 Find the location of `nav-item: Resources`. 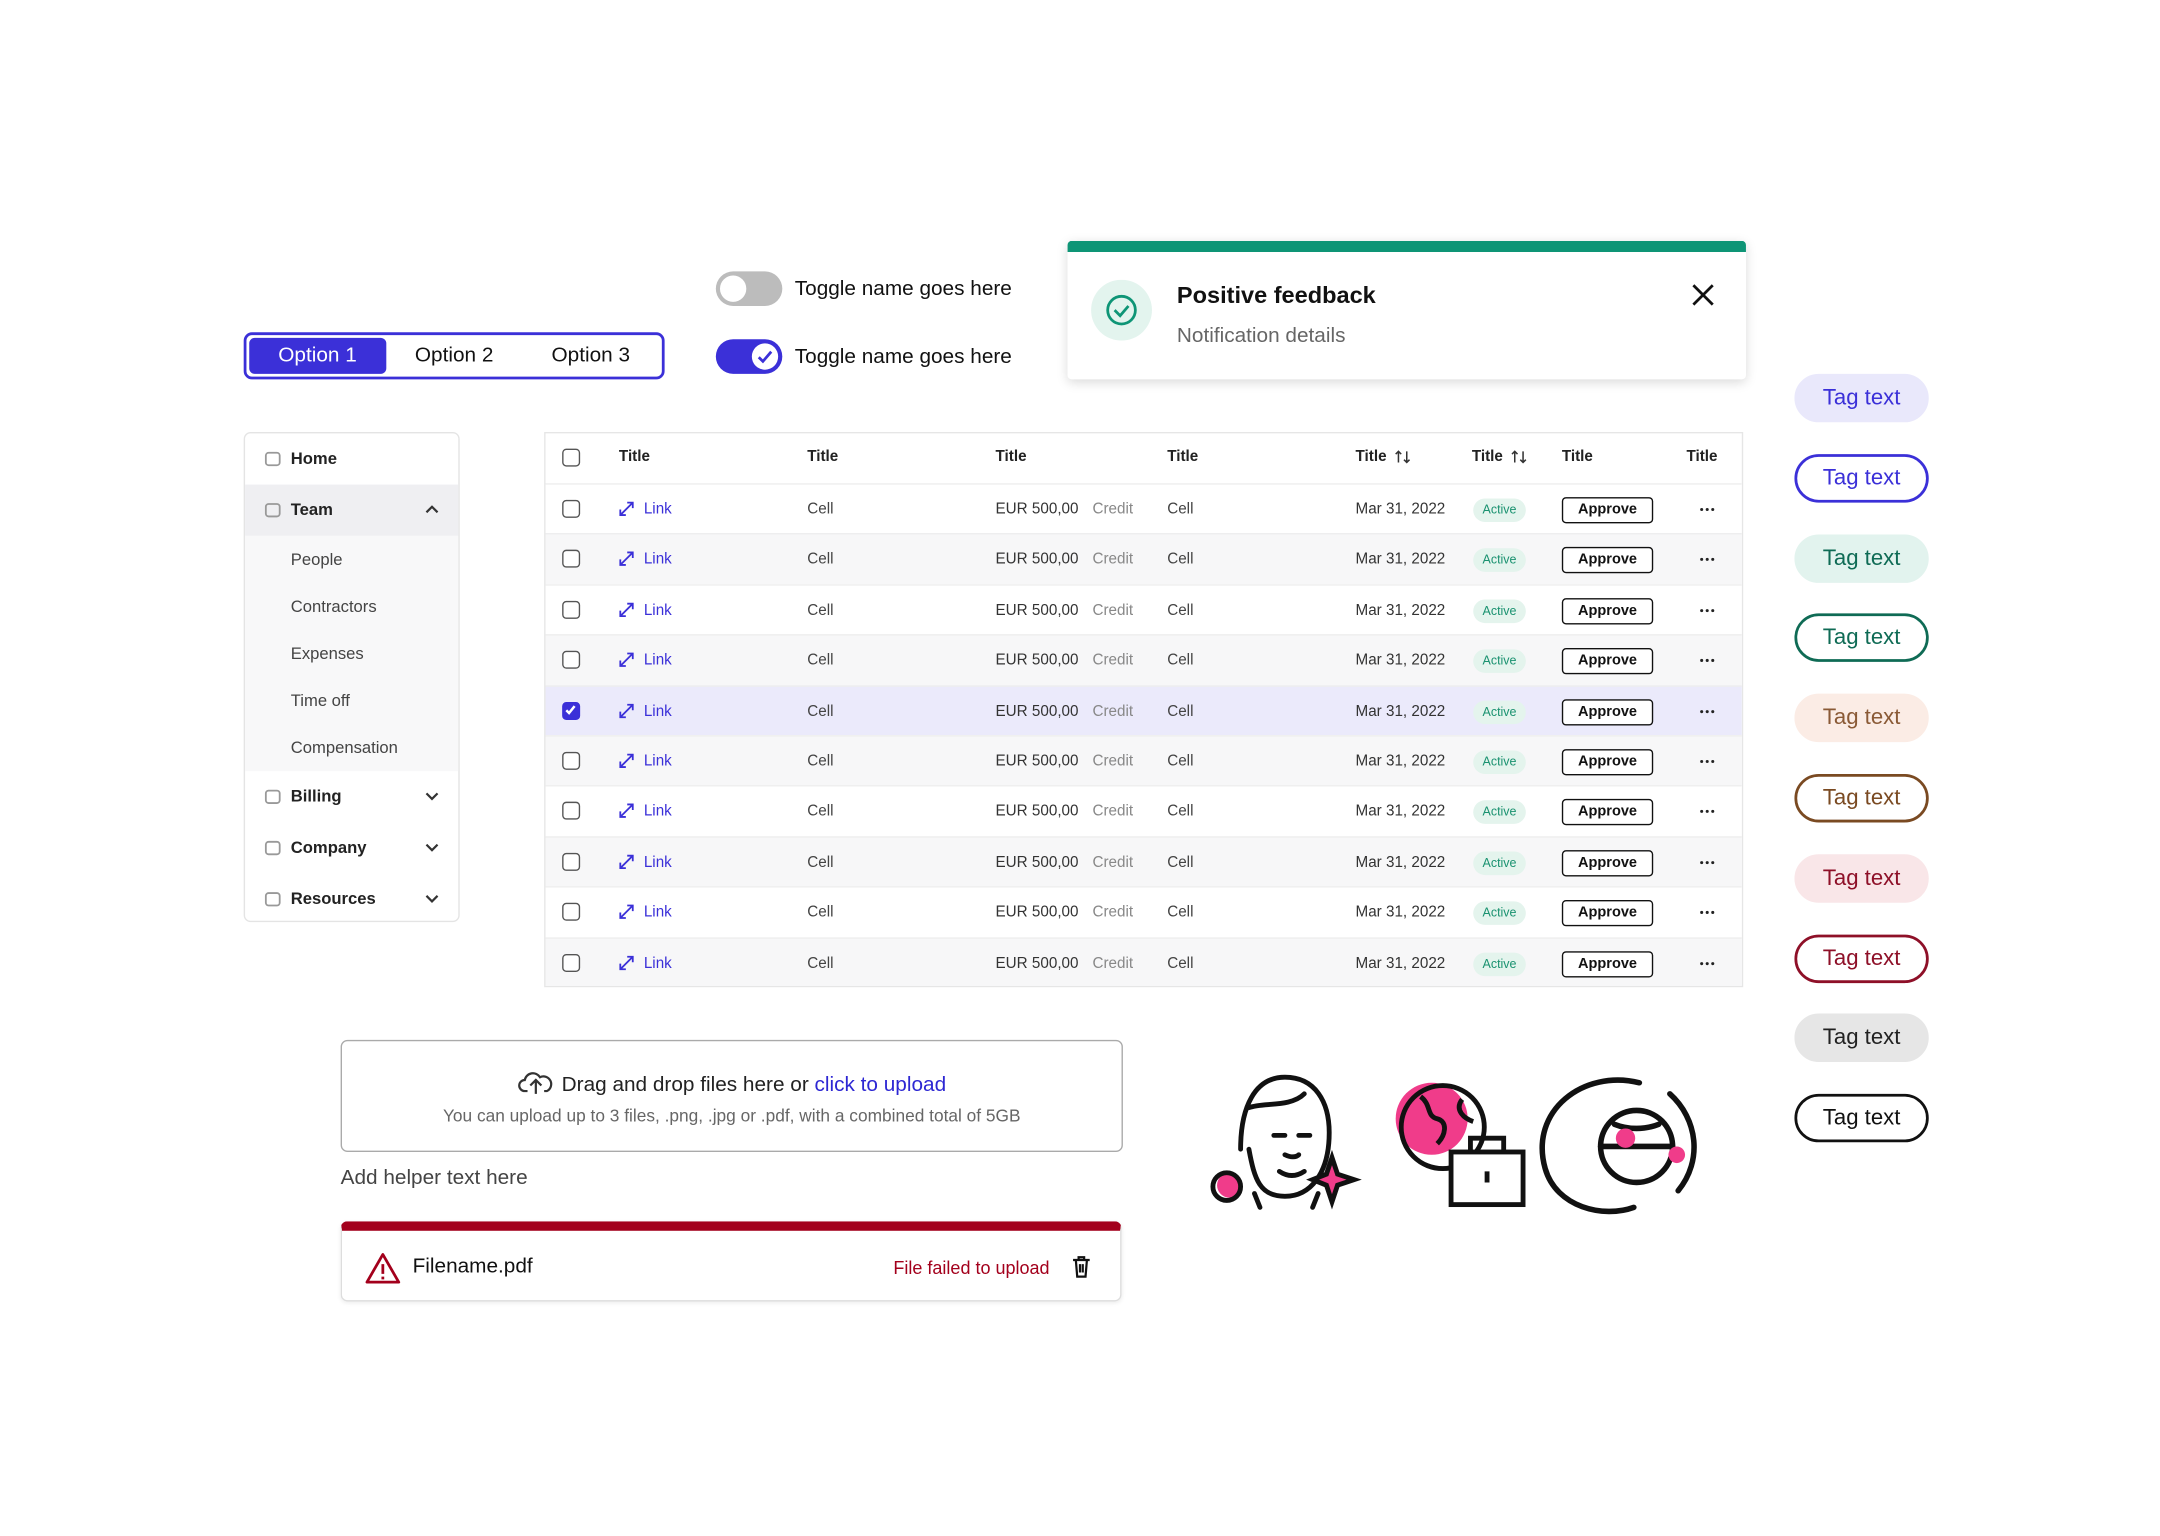

nav-item: Resources is located at coordinates (351, 897).